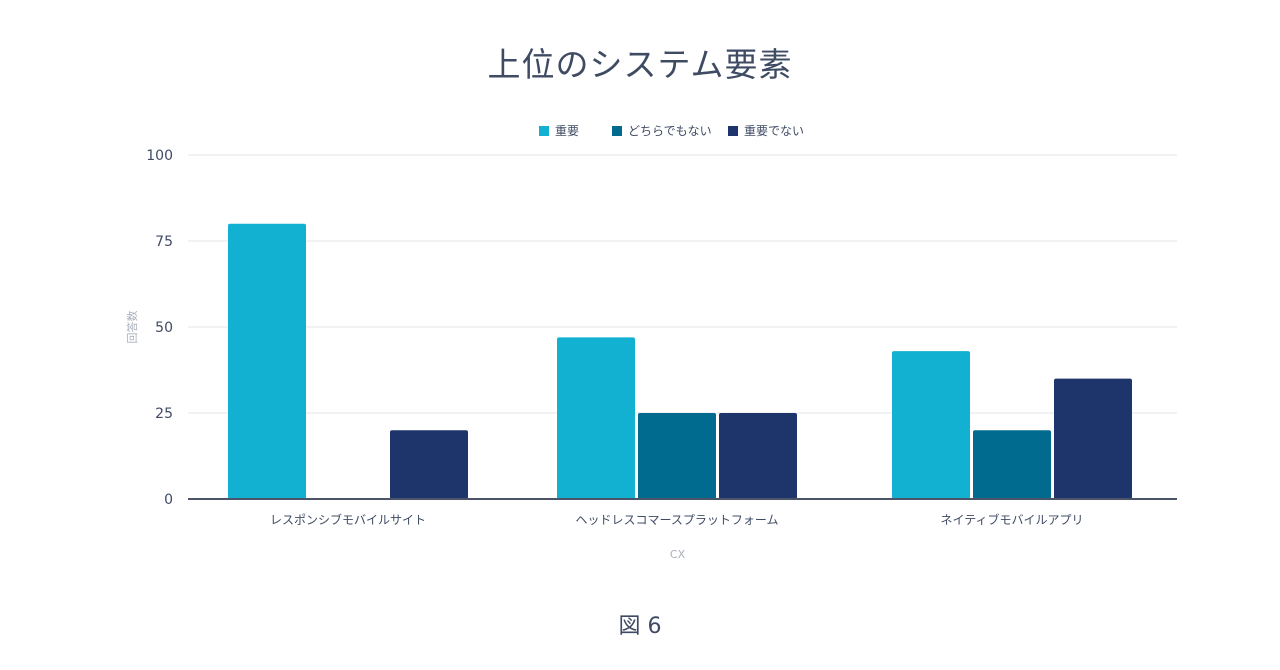  Describe the element at coordinates (164, 328) in the screenshot. I see `y-tick-label: 50` at that location.